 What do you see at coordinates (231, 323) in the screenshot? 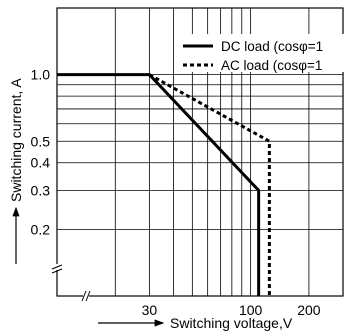
I see `x-axis-label: Switching voltage,V` at bounding box center [231, 323].